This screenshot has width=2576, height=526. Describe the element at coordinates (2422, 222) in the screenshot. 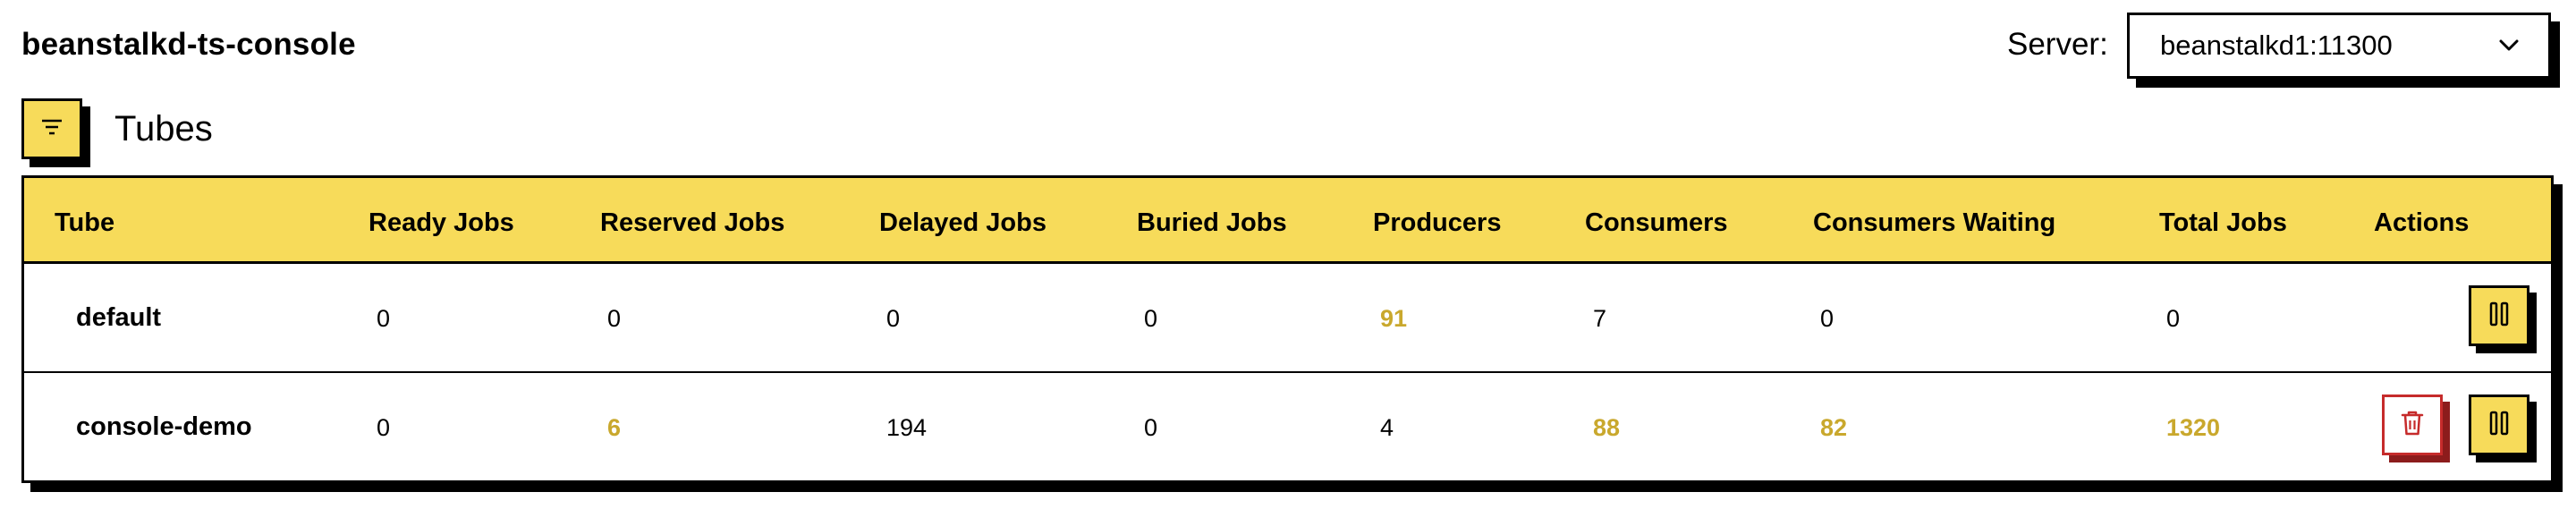

I see `header-actions: Actions` at that location.